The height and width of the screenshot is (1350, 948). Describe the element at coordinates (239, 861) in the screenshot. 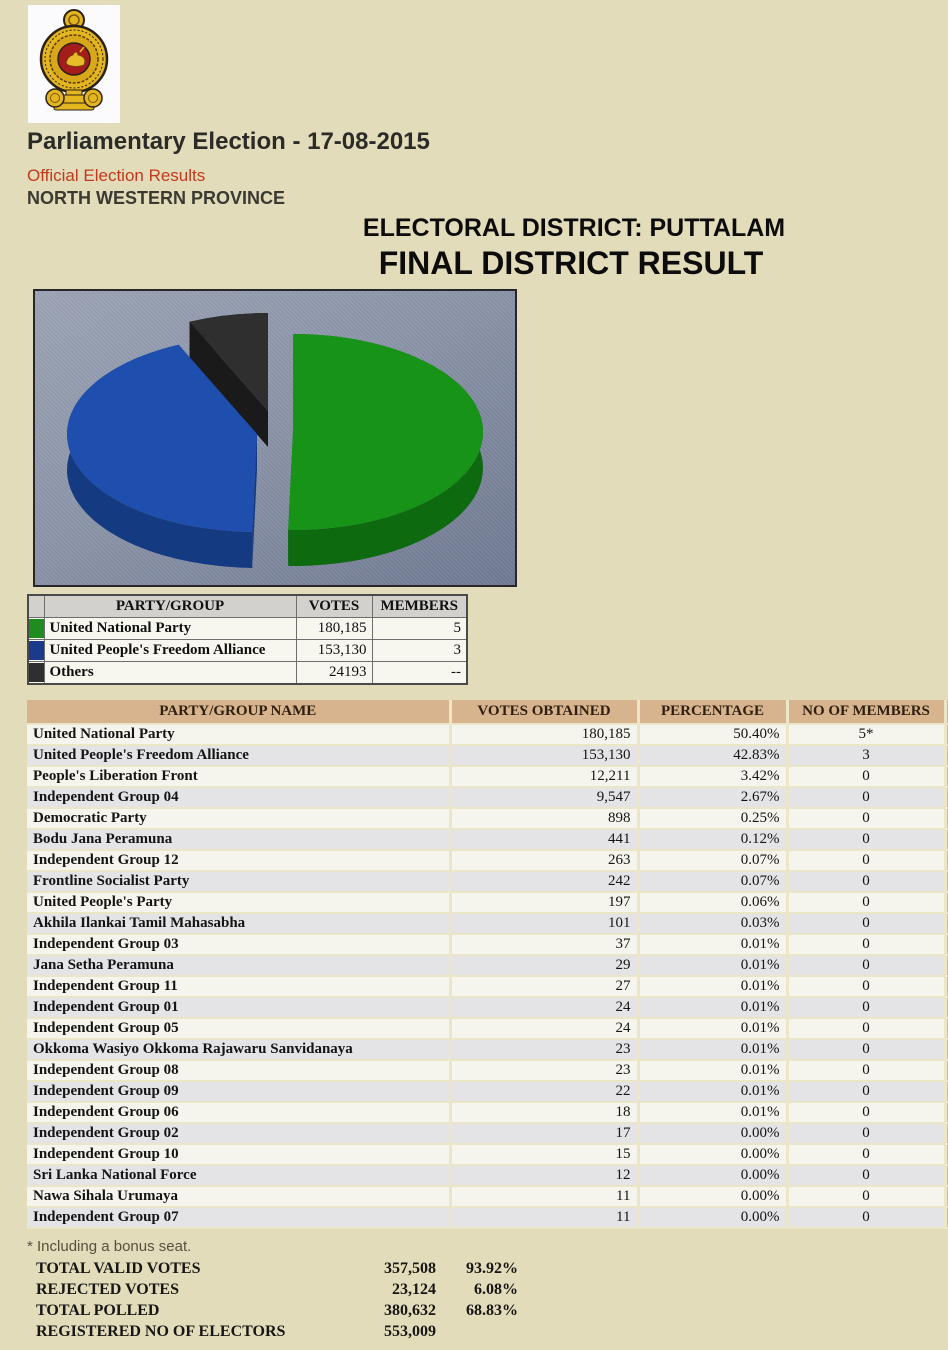

I see `cell-party-name: Independent Group 12` at that location.